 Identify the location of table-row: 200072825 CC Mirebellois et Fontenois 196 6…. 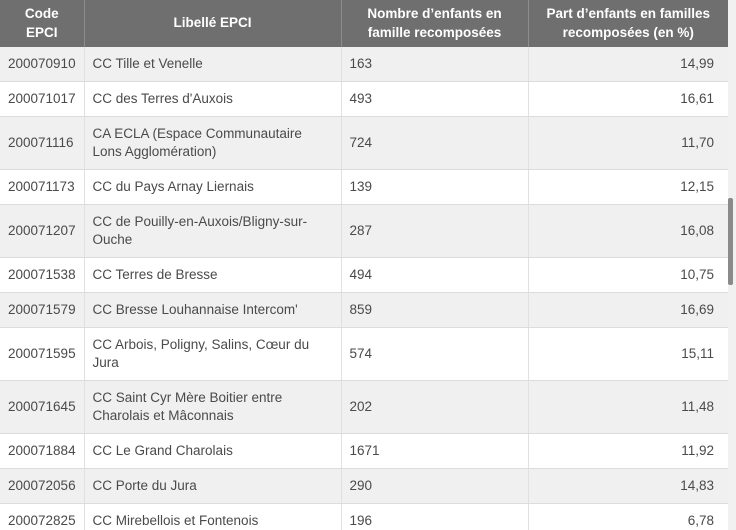
(364, 516).